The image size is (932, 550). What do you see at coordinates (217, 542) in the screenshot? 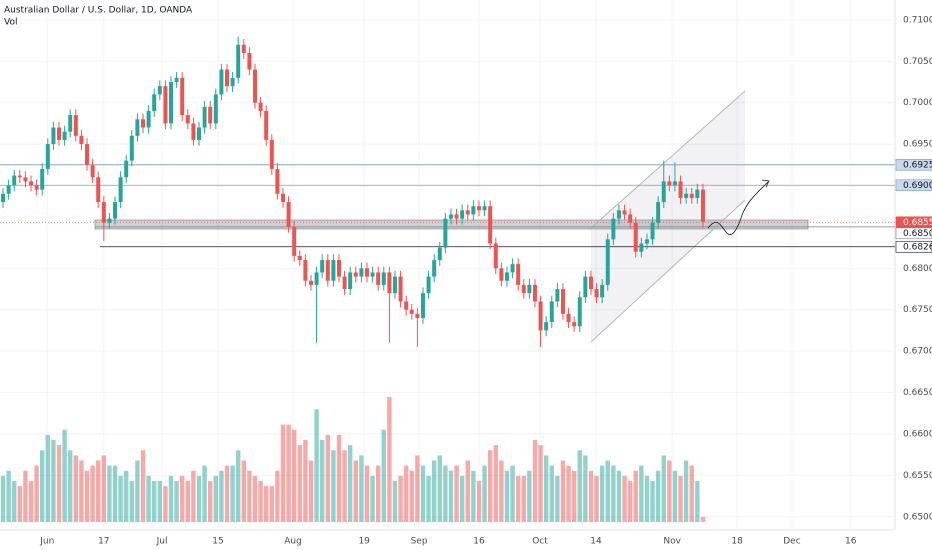
I see `x-tick-label: 15` at bounding box center [217, 542].